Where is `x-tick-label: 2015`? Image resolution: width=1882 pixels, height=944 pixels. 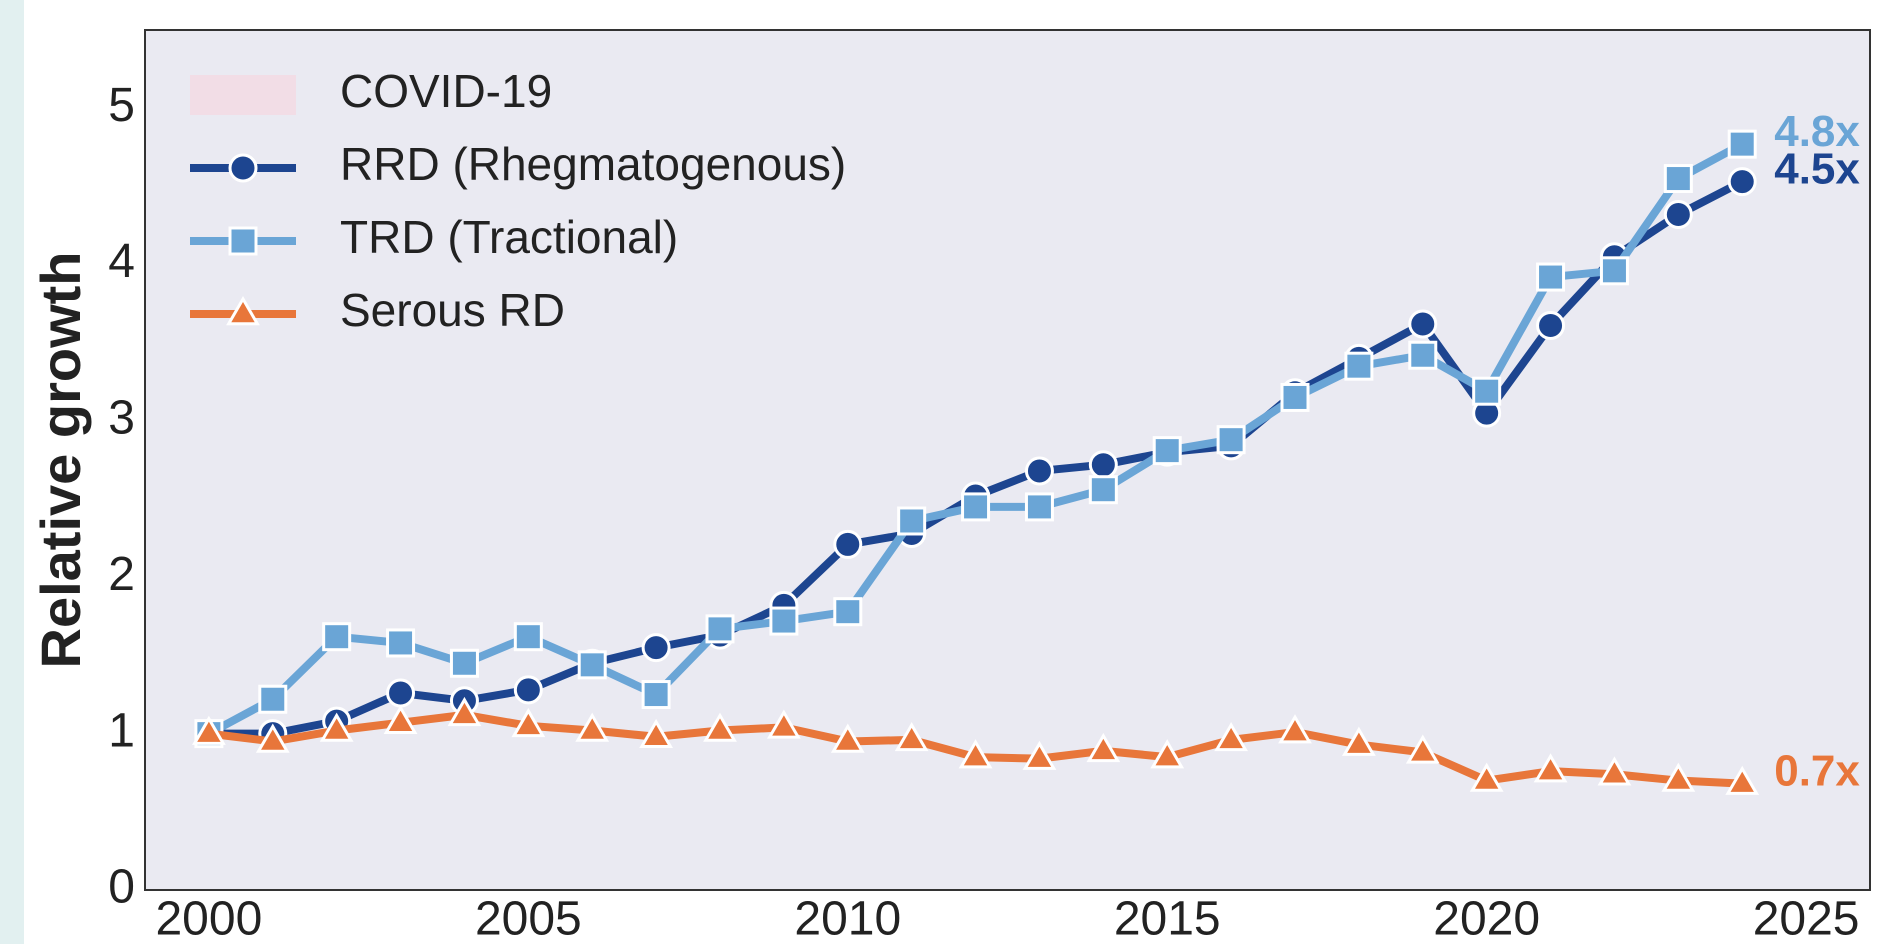
x-tick-label: 2015 is located at coordinates (1167, 918).